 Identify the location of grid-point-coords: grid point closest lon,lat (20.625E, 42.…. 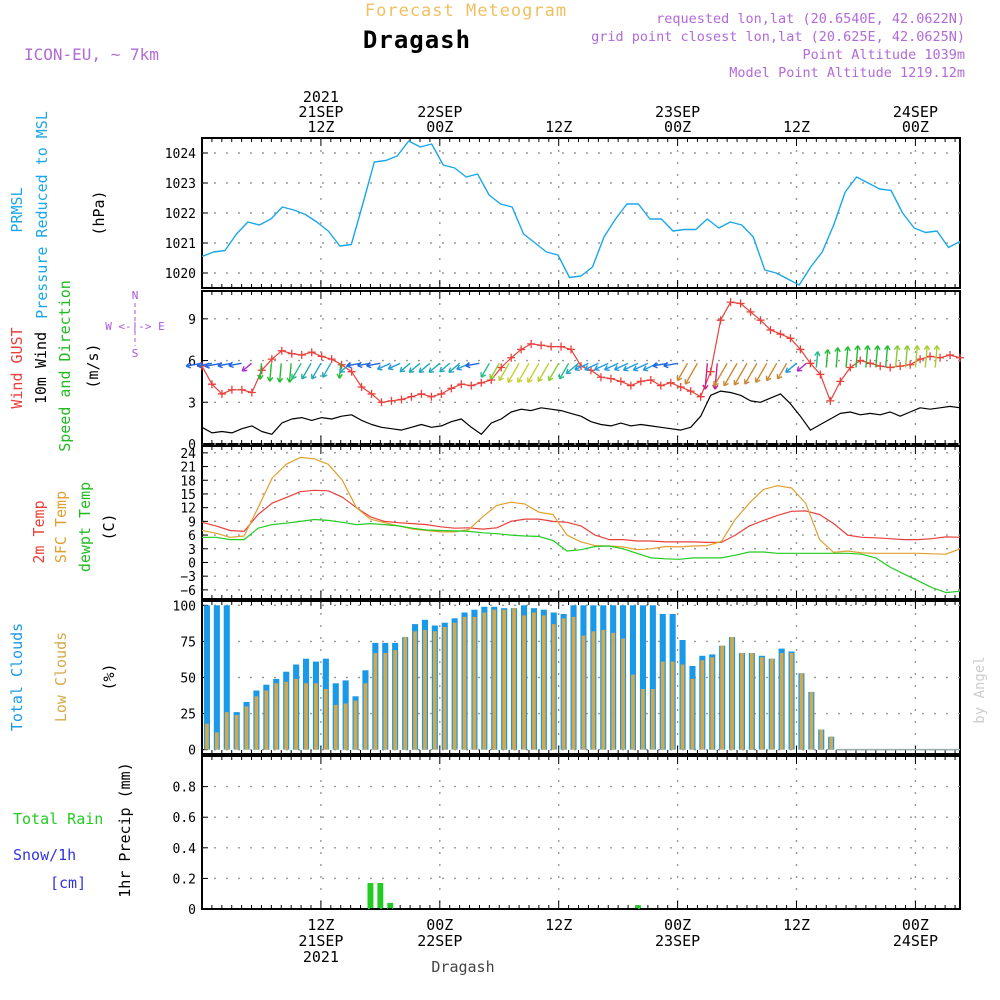
(778, 37).